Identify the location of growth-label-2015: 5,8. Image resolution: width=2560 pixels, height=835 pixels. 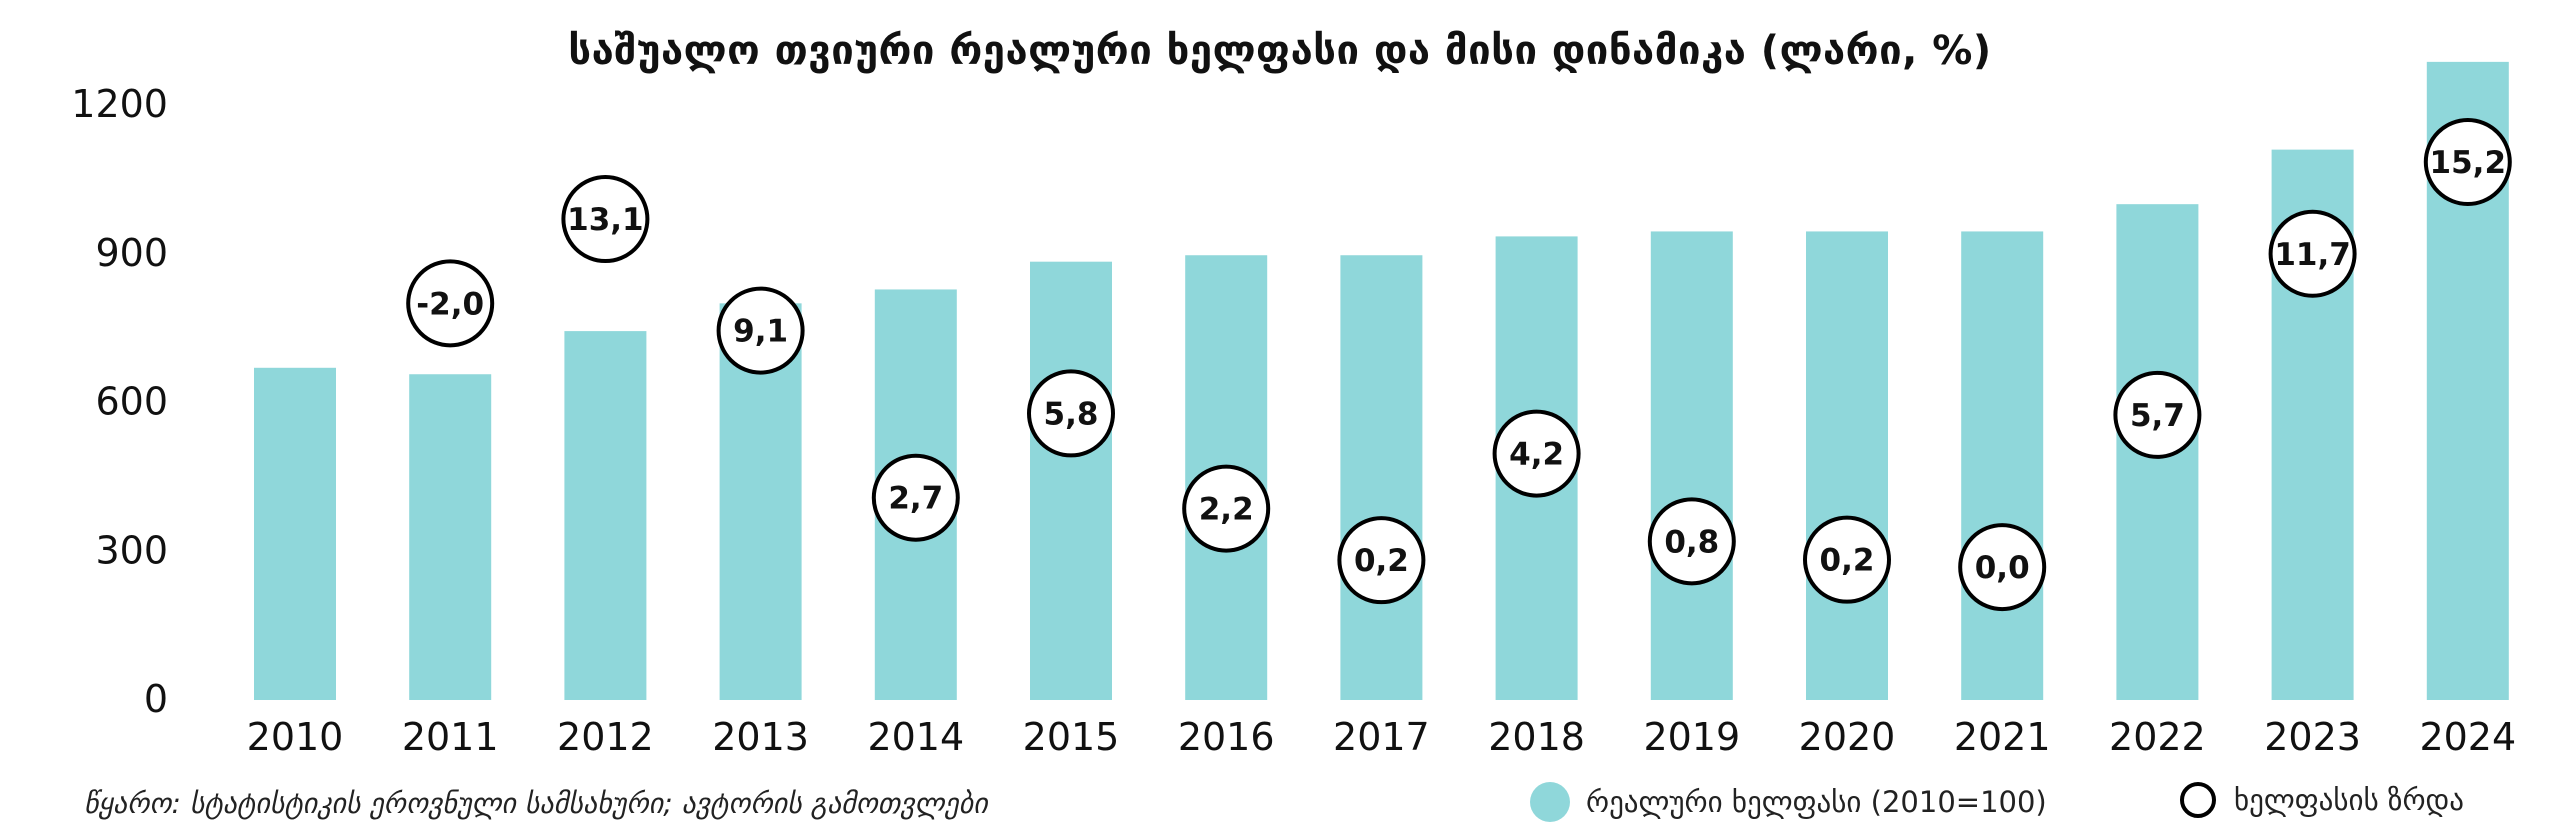
(1071, 414).